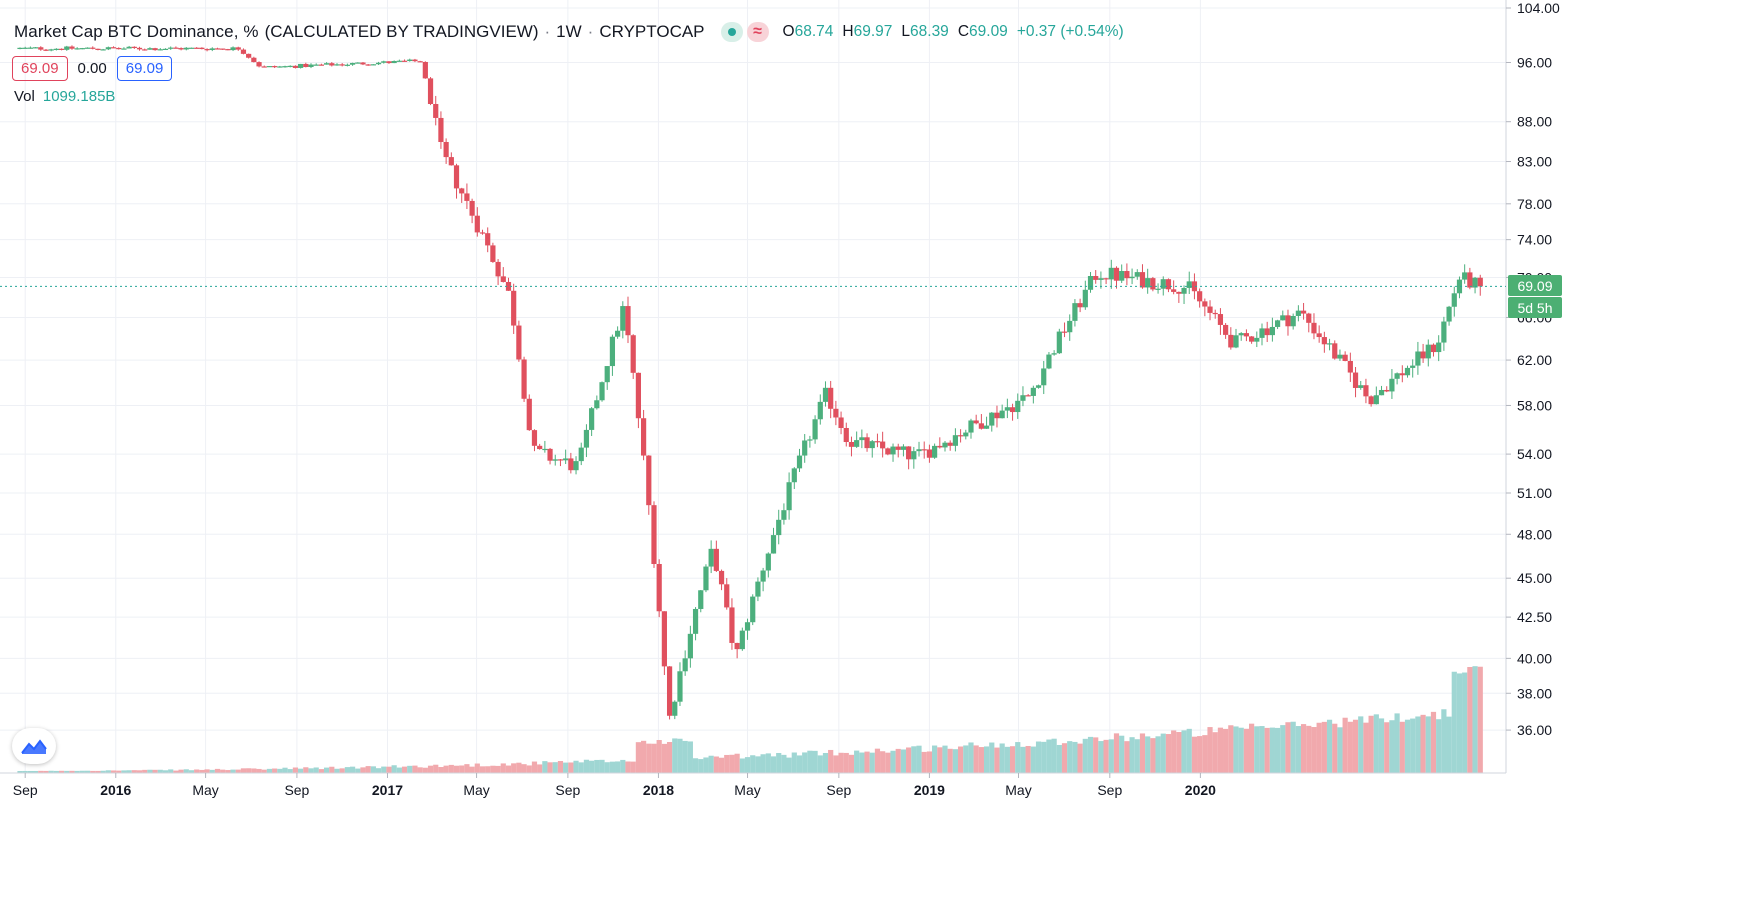  What do you see at coordinates (569, 31) in the screenshot?
I see `interval-label: 1W` at bounding box center [569, 31].